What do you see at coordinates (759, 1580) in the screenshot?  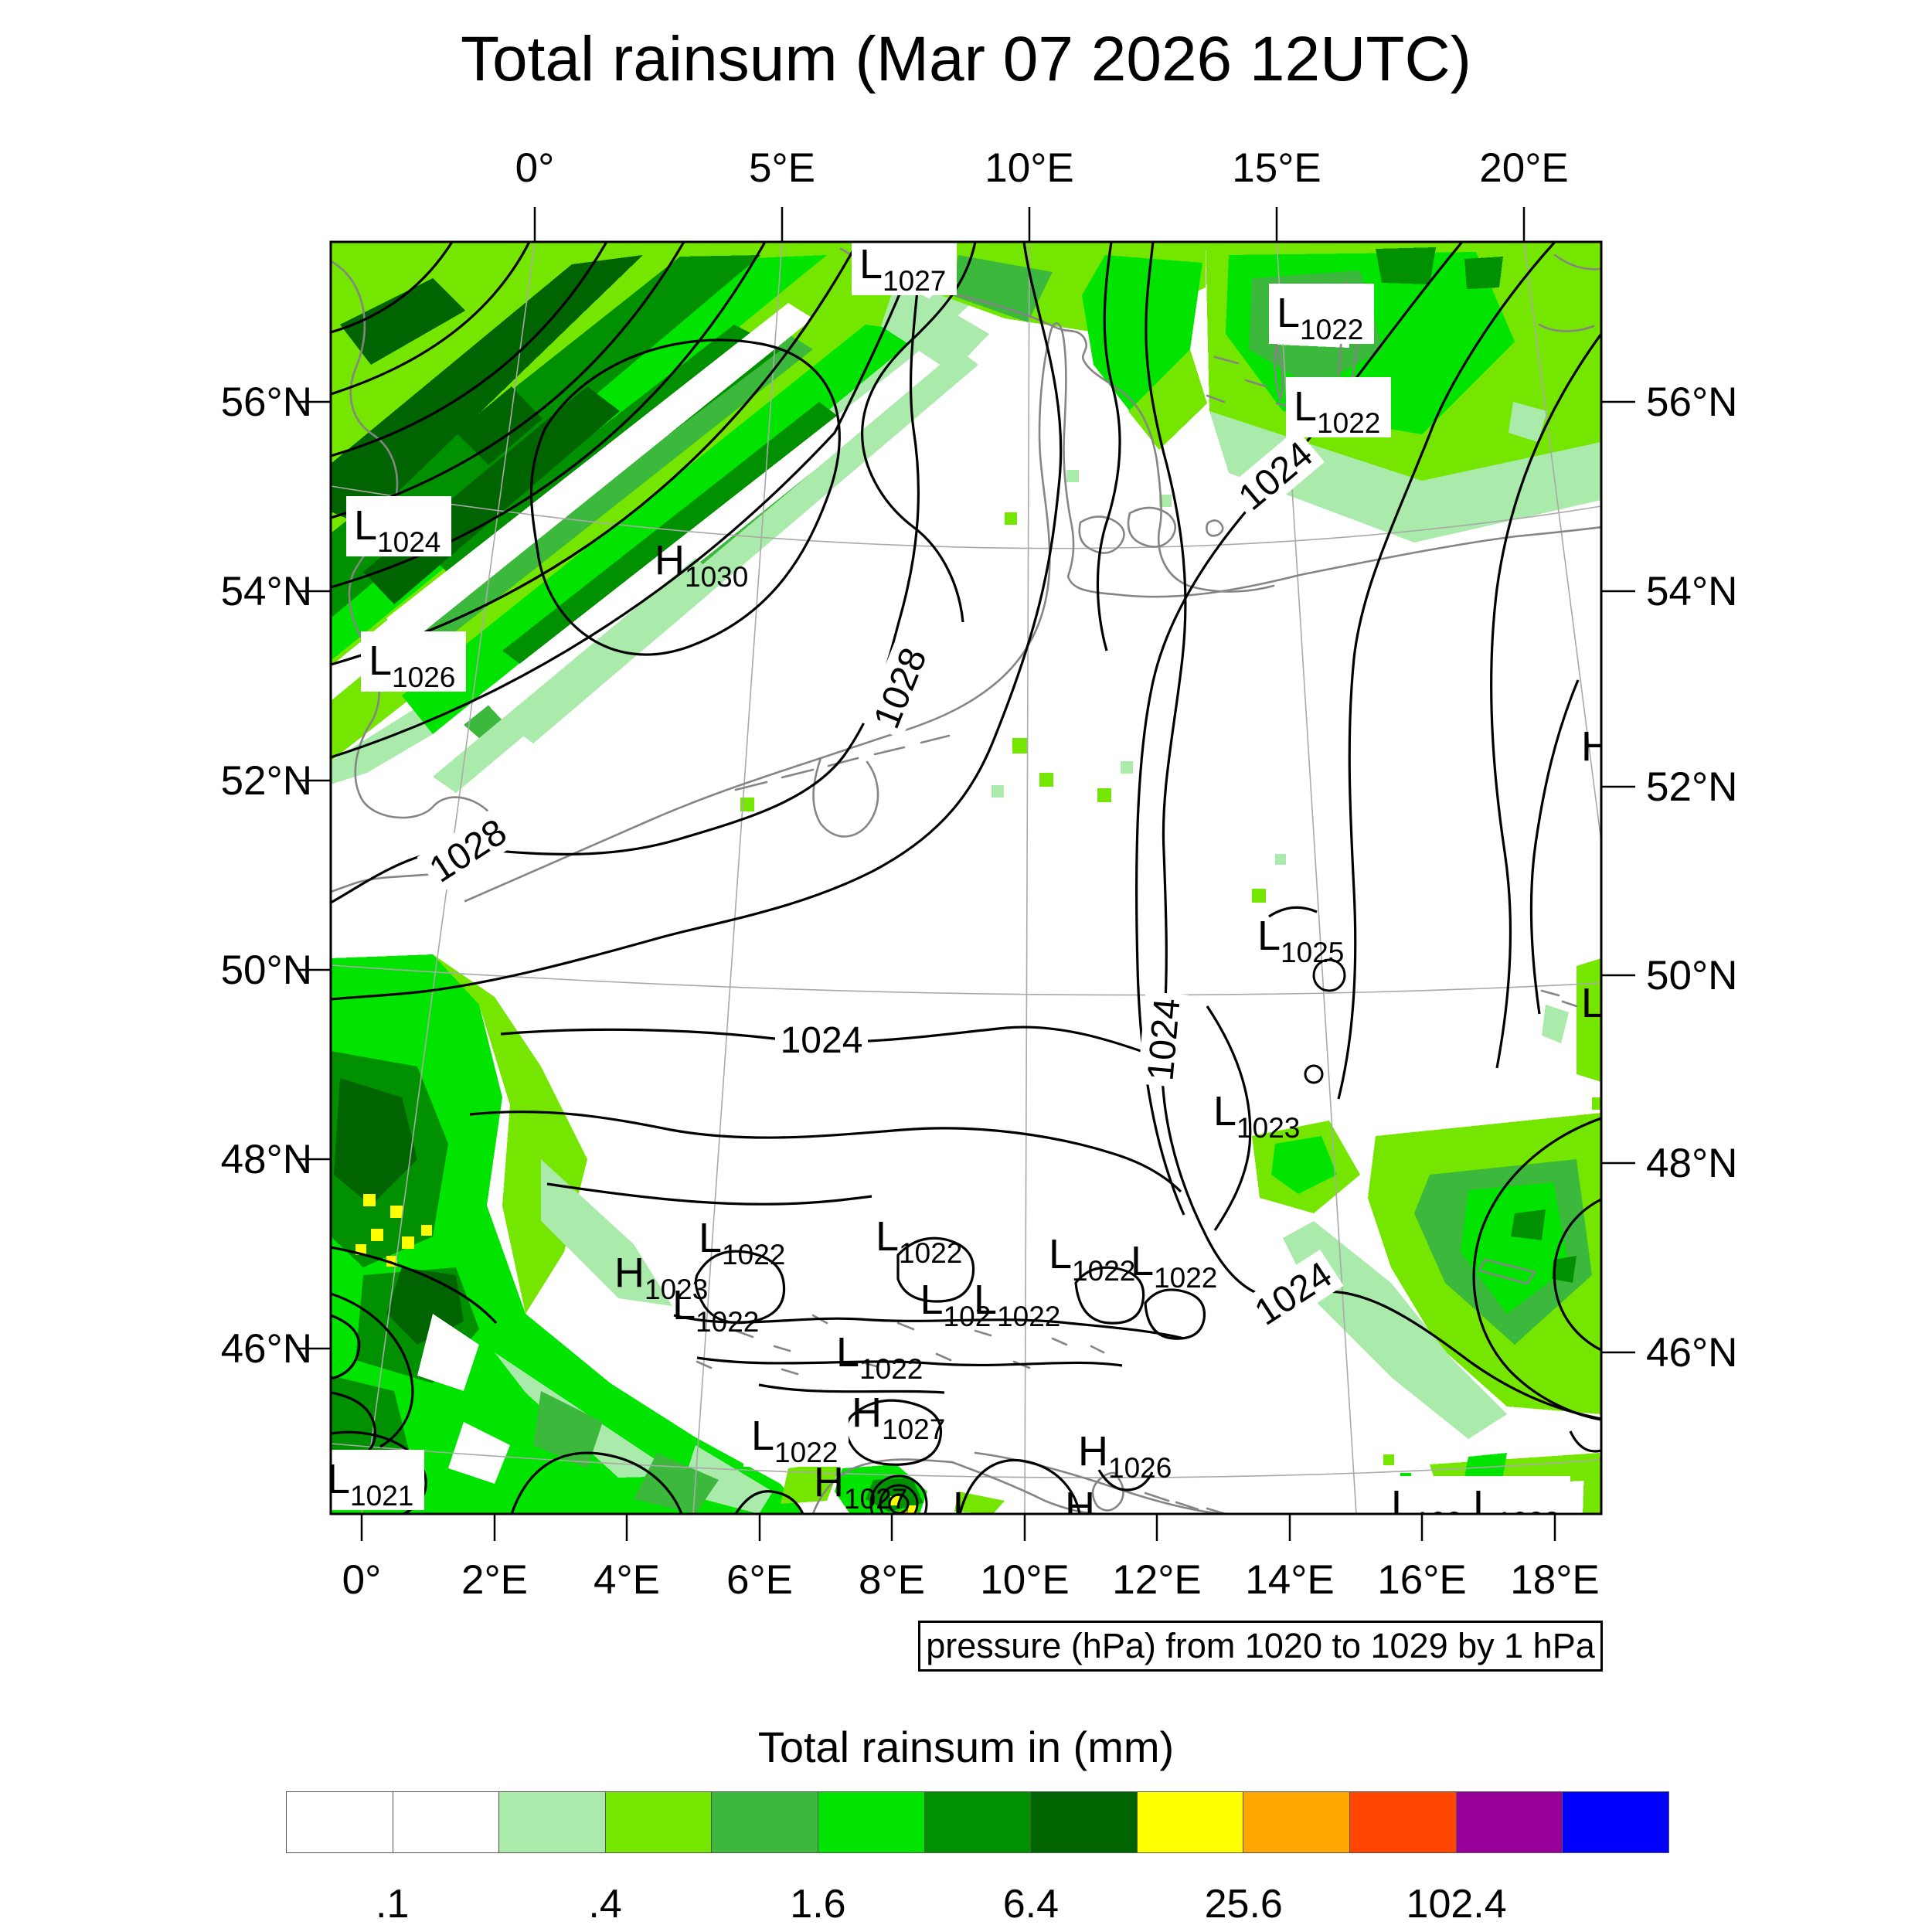 I see `axis-label-bottom: 6°E` at bounding box center [759, 1580].